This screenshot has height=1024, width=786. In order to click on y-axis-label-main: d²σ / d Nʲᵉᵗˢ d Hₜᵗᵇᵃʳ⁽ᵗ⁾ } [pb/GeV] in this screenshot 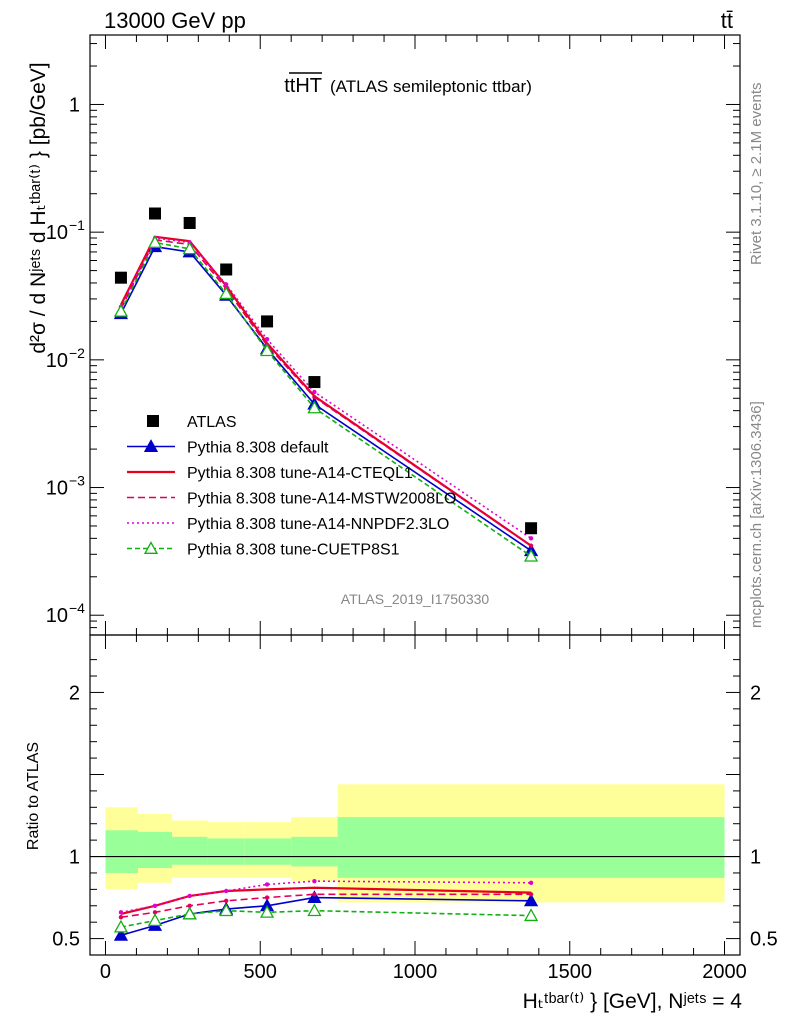, I will do `click(38, 207)`.